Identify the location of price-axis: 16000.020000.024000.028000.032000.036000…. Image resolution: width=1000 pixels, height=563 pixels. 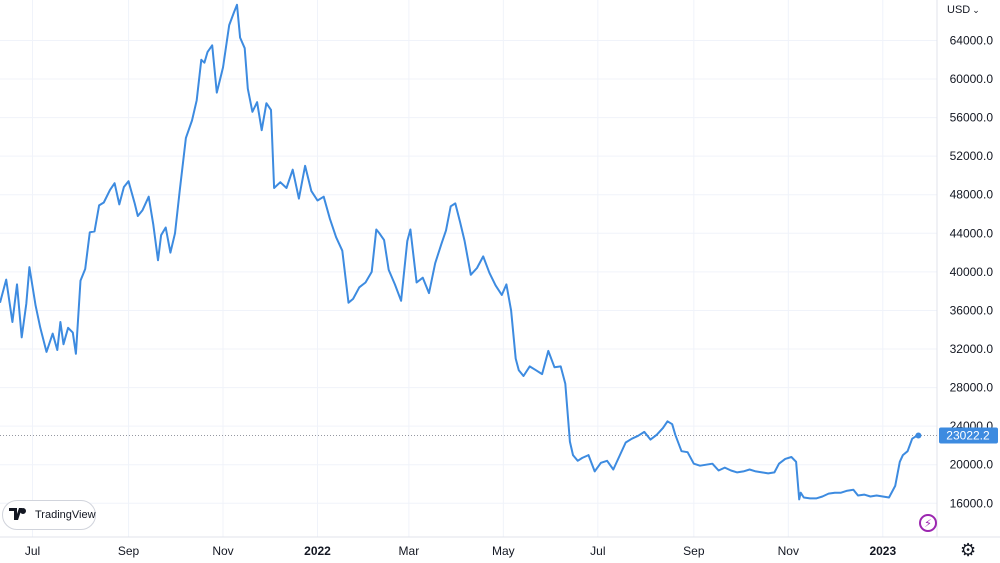
(972, 271).